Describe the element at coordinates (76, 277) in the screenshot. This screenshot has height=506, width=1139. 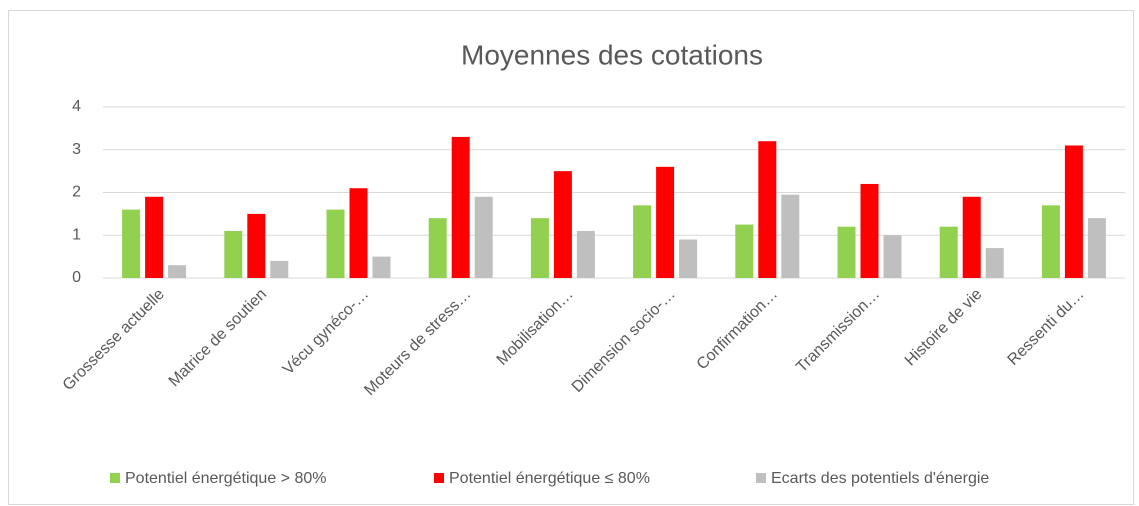
I see `y-tick-label: 0` at that location.